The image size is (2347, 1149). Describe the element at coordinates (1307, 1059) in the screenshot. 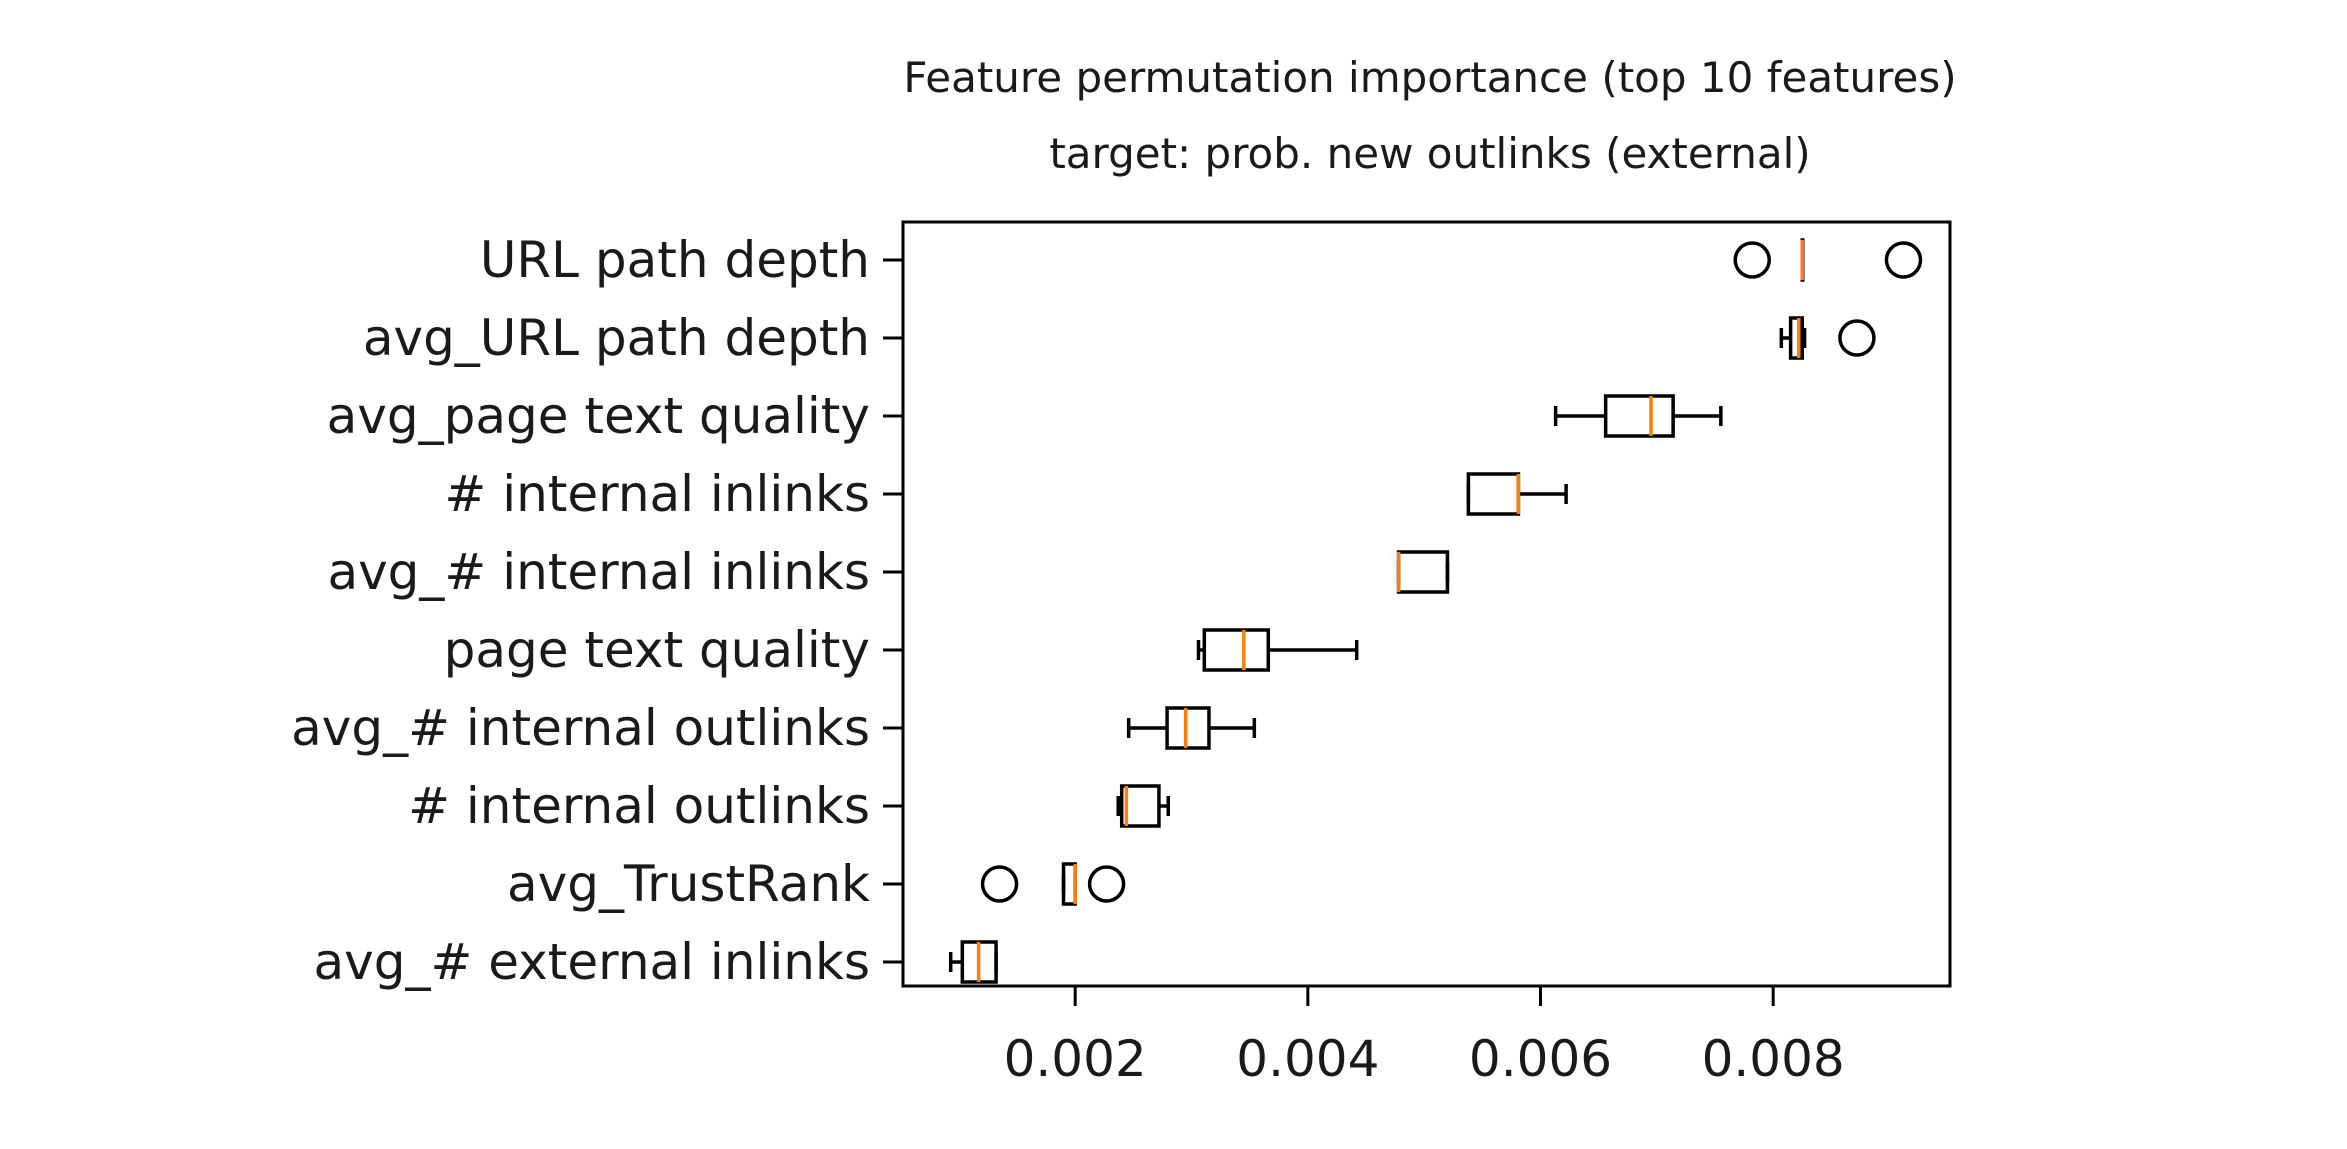

I see `x-tick-label: 0.004` at that location.